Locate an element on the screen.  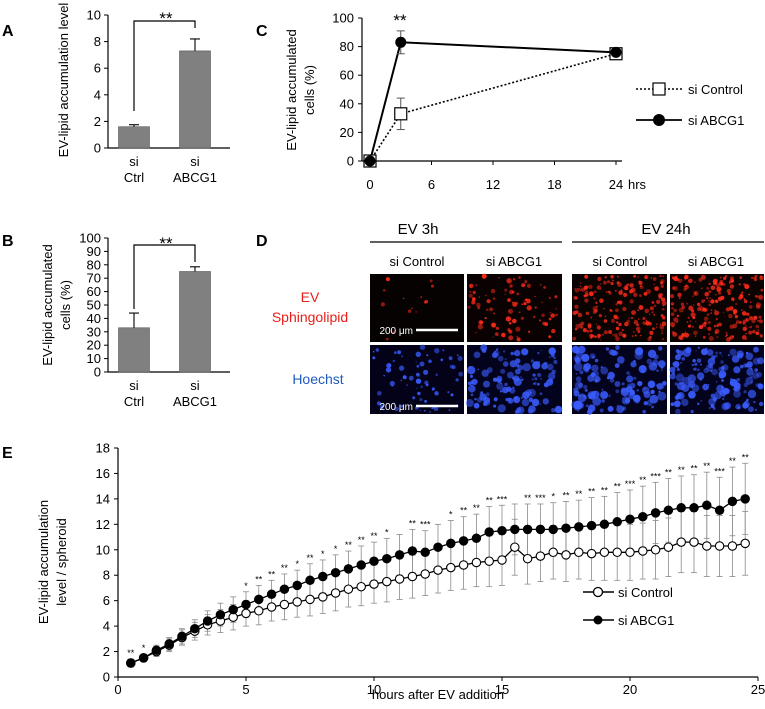
chart-b-bar is located at coordinates (134, 350).